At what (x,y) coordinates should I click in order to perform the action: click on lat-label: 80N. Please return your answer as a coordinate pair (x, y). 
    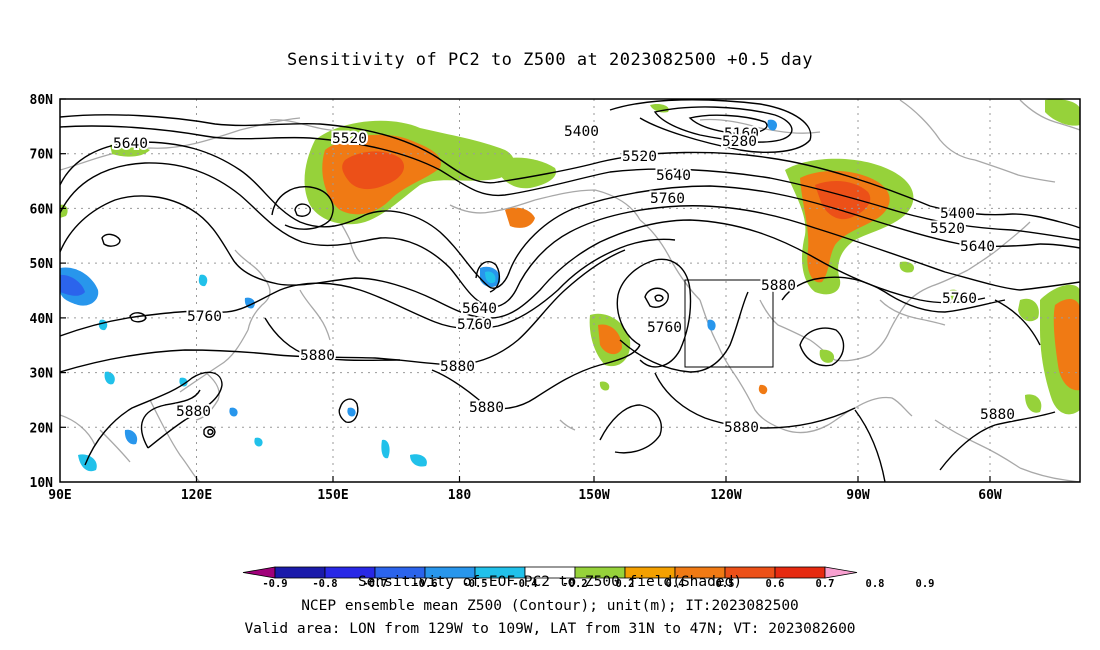
    Looking at the image, I should click on (42, 100).